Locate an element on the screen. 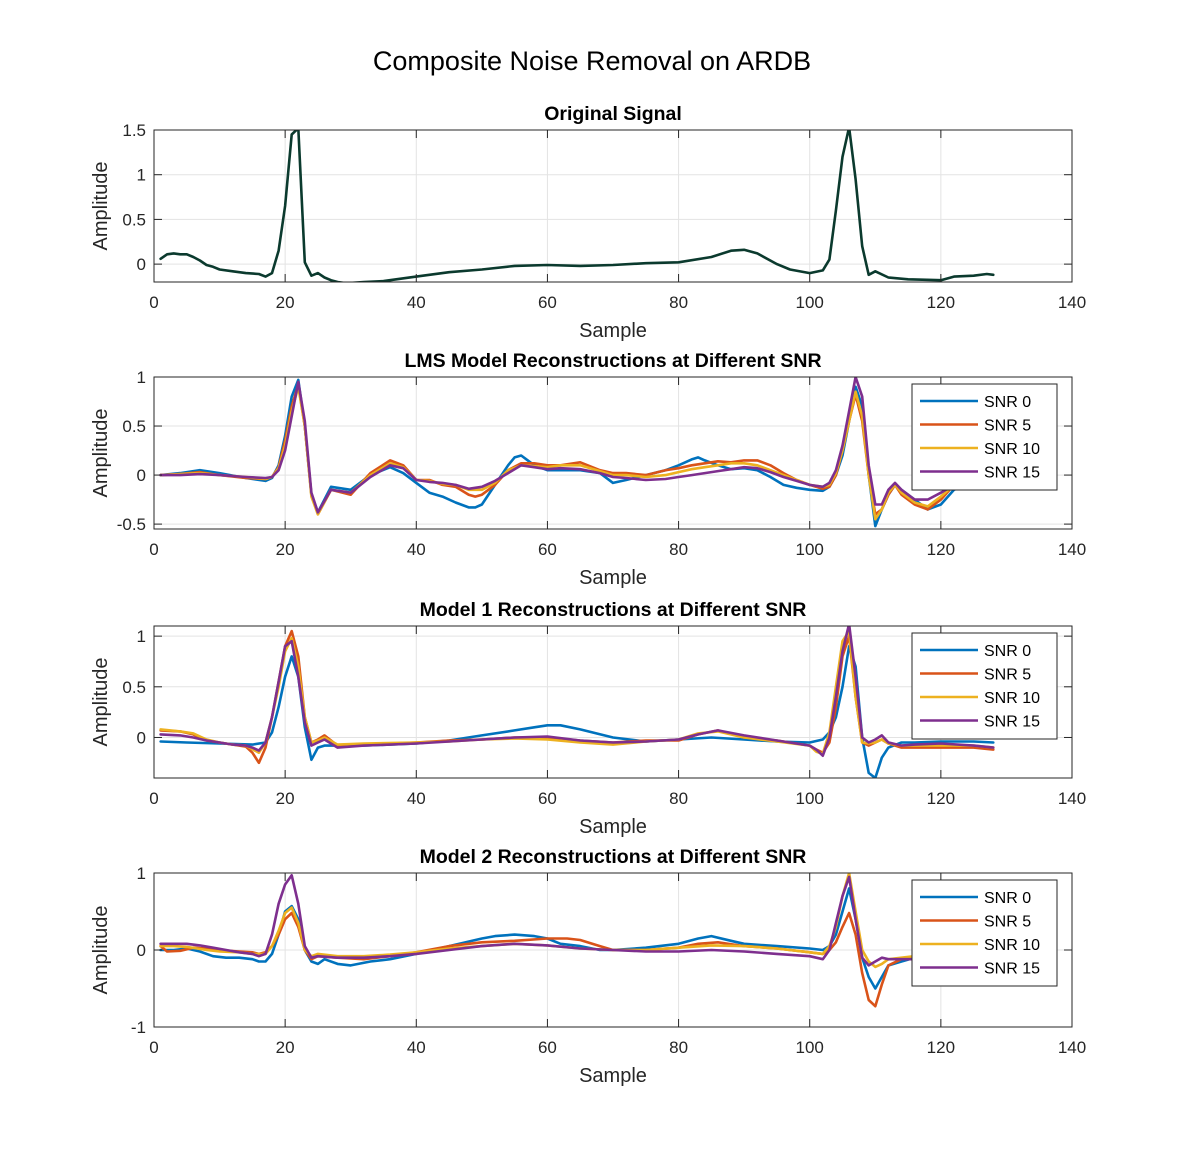  subplot-title: Model 1 Reconstructions at Different SNR is located at coordinates (613, 610).